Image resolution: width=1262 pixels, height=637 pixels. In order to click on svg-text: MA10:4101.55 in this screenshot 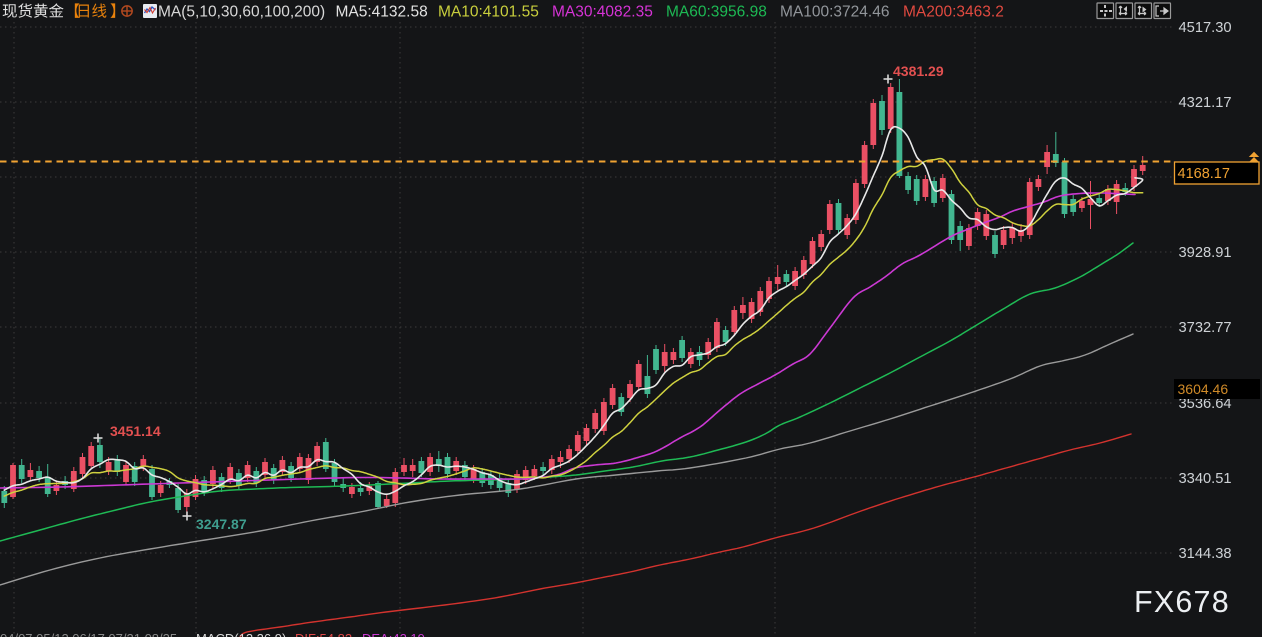, I will do `click(488, 12)`.